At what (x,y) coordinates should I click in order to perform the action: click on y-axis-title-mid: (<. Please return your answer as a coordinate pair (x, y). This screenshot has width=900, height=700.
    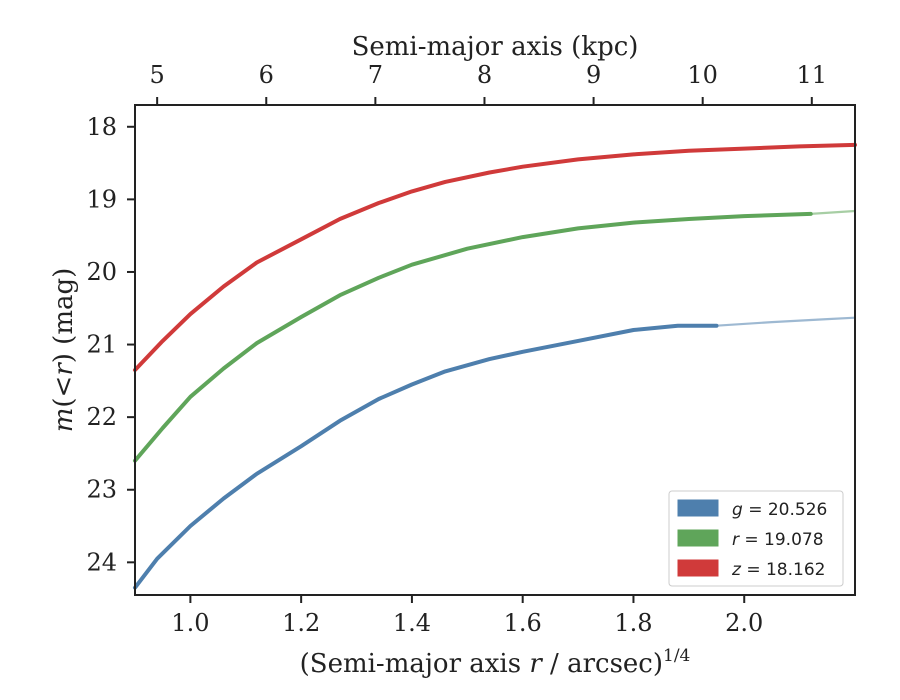
    Looking at the image, I should click on (64, 392).